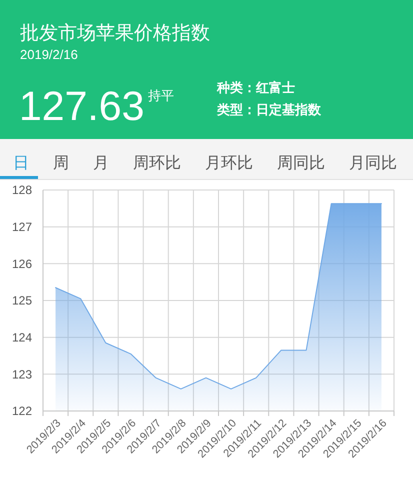  I want to click on y-tick-label: 122, so click(22, 411).